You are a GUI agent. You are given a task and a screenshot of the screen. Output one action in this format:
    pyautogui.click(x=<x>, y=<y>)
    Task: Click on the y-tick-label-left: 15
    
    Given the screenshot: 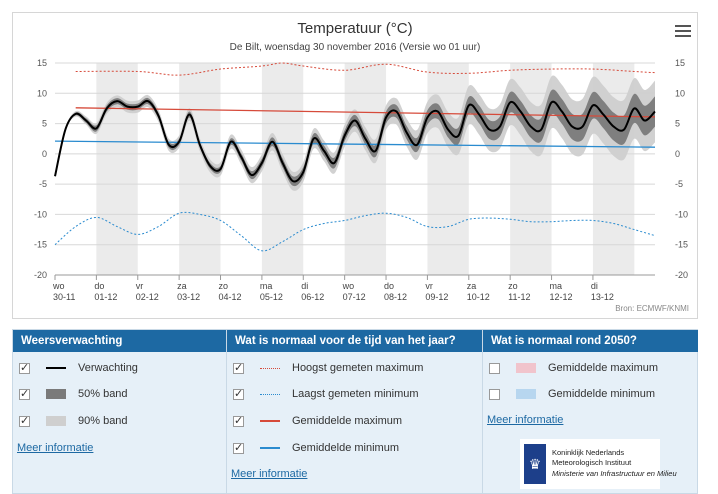 What is the action you would take?
    pyautogui.click(x=42, y=63)
    